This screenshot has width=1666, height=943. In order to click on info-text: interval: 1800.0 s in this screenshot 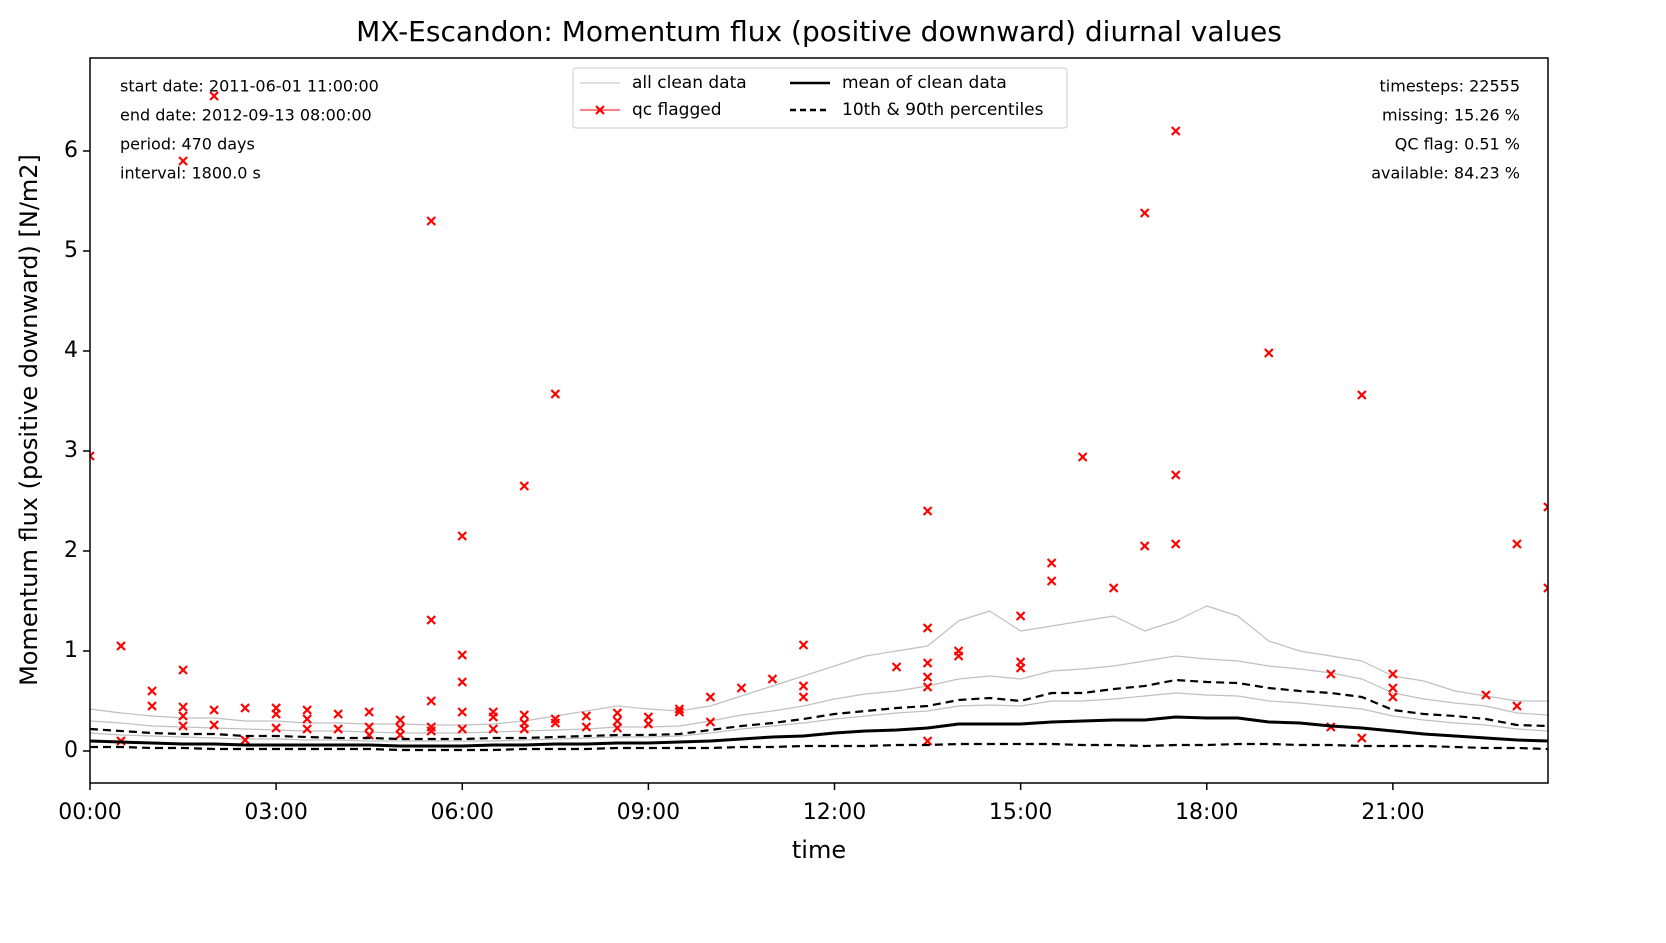, I will do `click(190, 173)`.